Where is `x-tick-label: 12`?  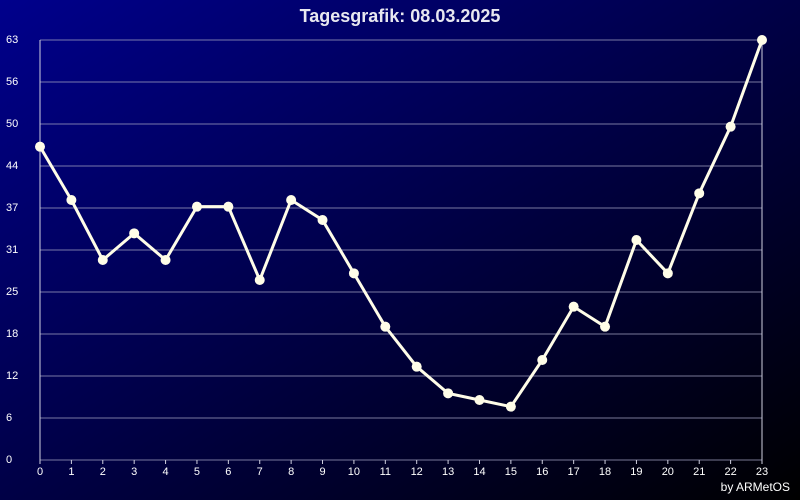 x-tick-label: 12 is located at coordinates (417, 472).